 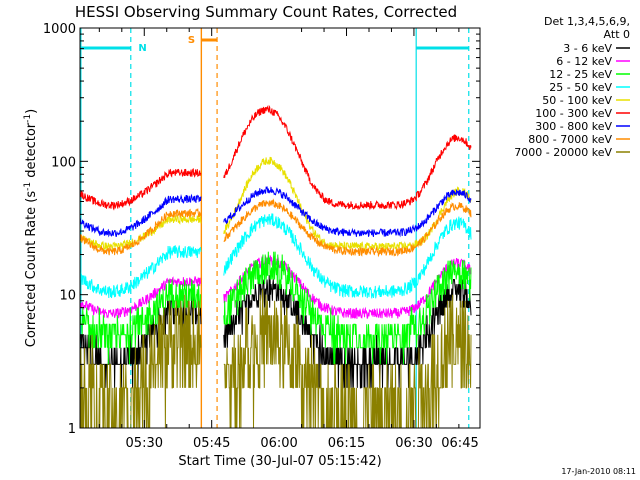 I want to click on x-tick-label: 06:00, so click(x=278, y=443).